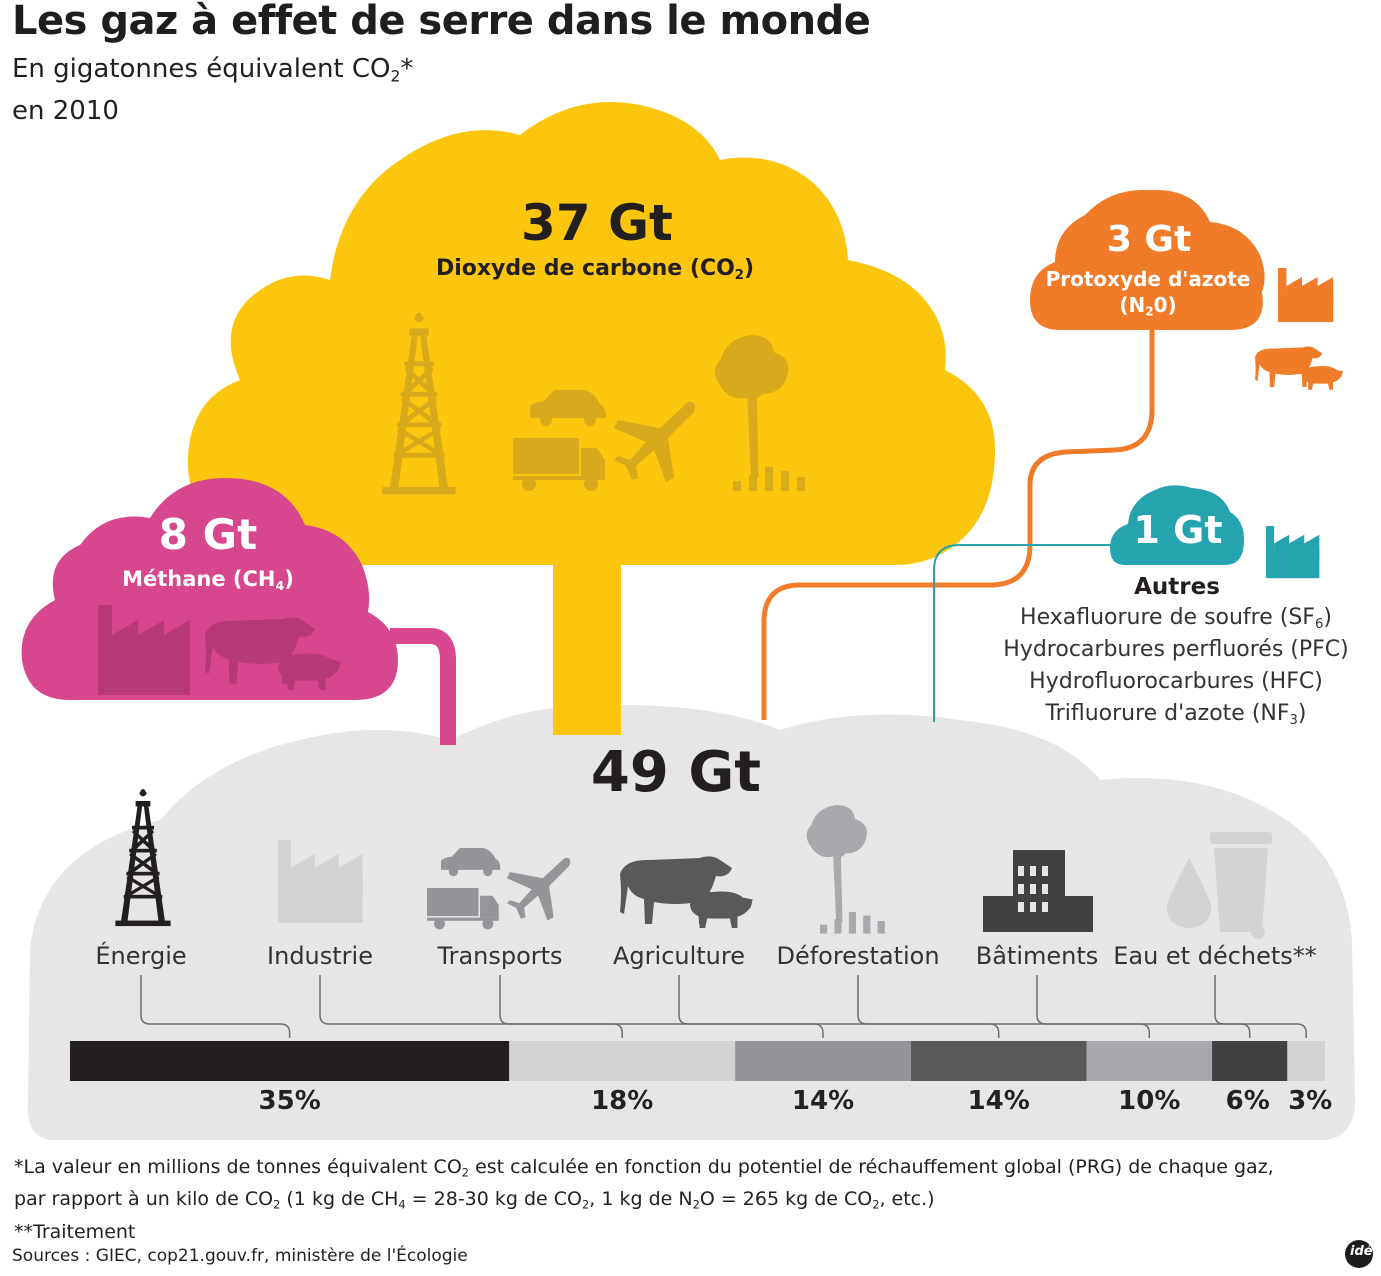 The width and height of the screenshot is (1381, 1276). What do you see at coordinates (676, 772) in the screenshot?
I see `total-value: 49 Gt` at bounding box center [676, 772].